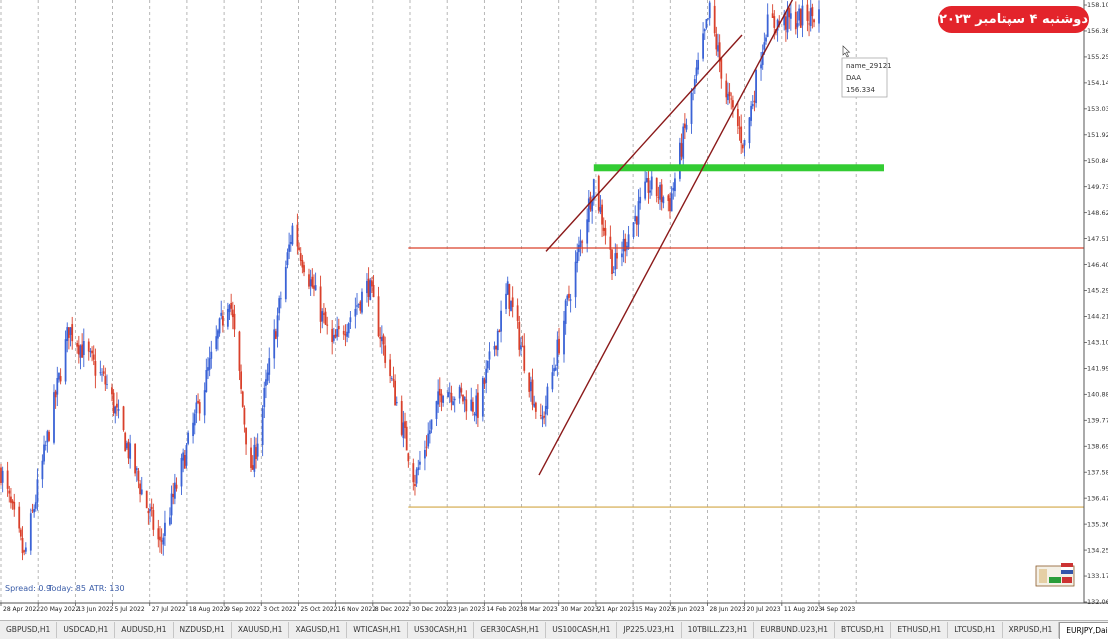 This screenshot has width=1108, height=639. I want to click on tab-audusd-h1: AUDUSD,H1, so click(144, 630).